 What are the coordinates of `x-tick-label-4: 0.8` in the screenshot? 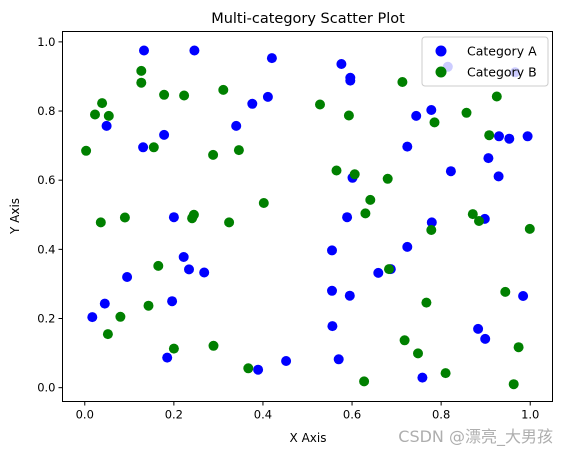 It's located at (441, 415).